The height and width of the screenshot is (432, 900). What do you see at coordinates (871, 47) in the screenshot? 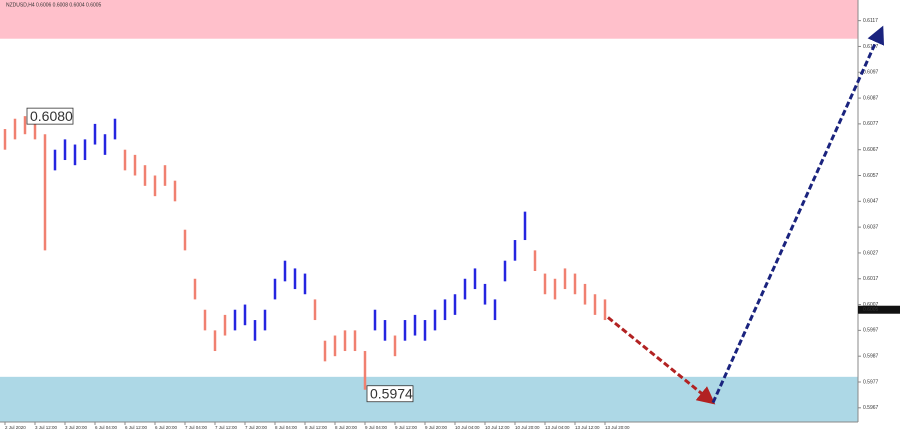
I see `y-tick-label: 0.6107` at bounding box center [871, 47].